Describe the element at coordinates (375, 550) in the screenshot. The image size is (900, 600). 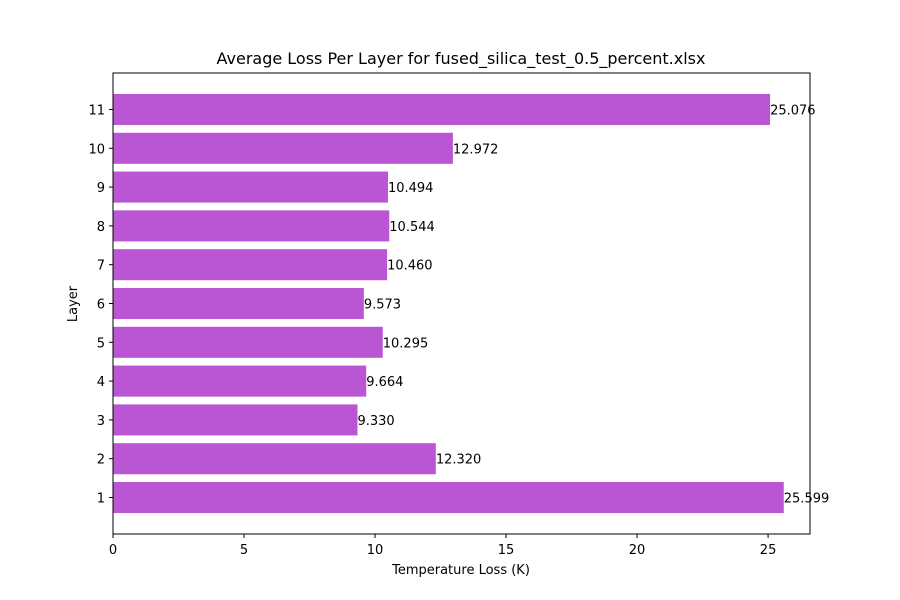
I see `x-tick-label: 10` at that location.